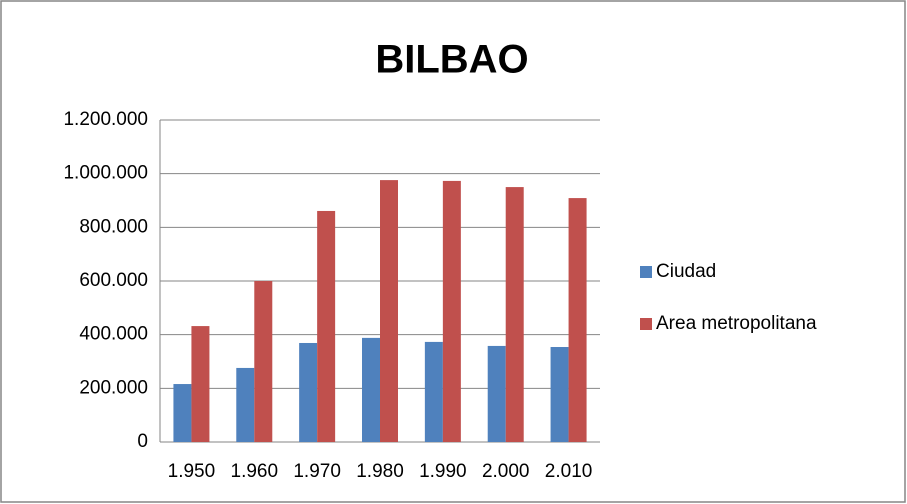 The image size is (907, 504). Describe the element at coordinates (105, 173) in the screenshot. I see `y-tick-label: 1.000.000` at that location.